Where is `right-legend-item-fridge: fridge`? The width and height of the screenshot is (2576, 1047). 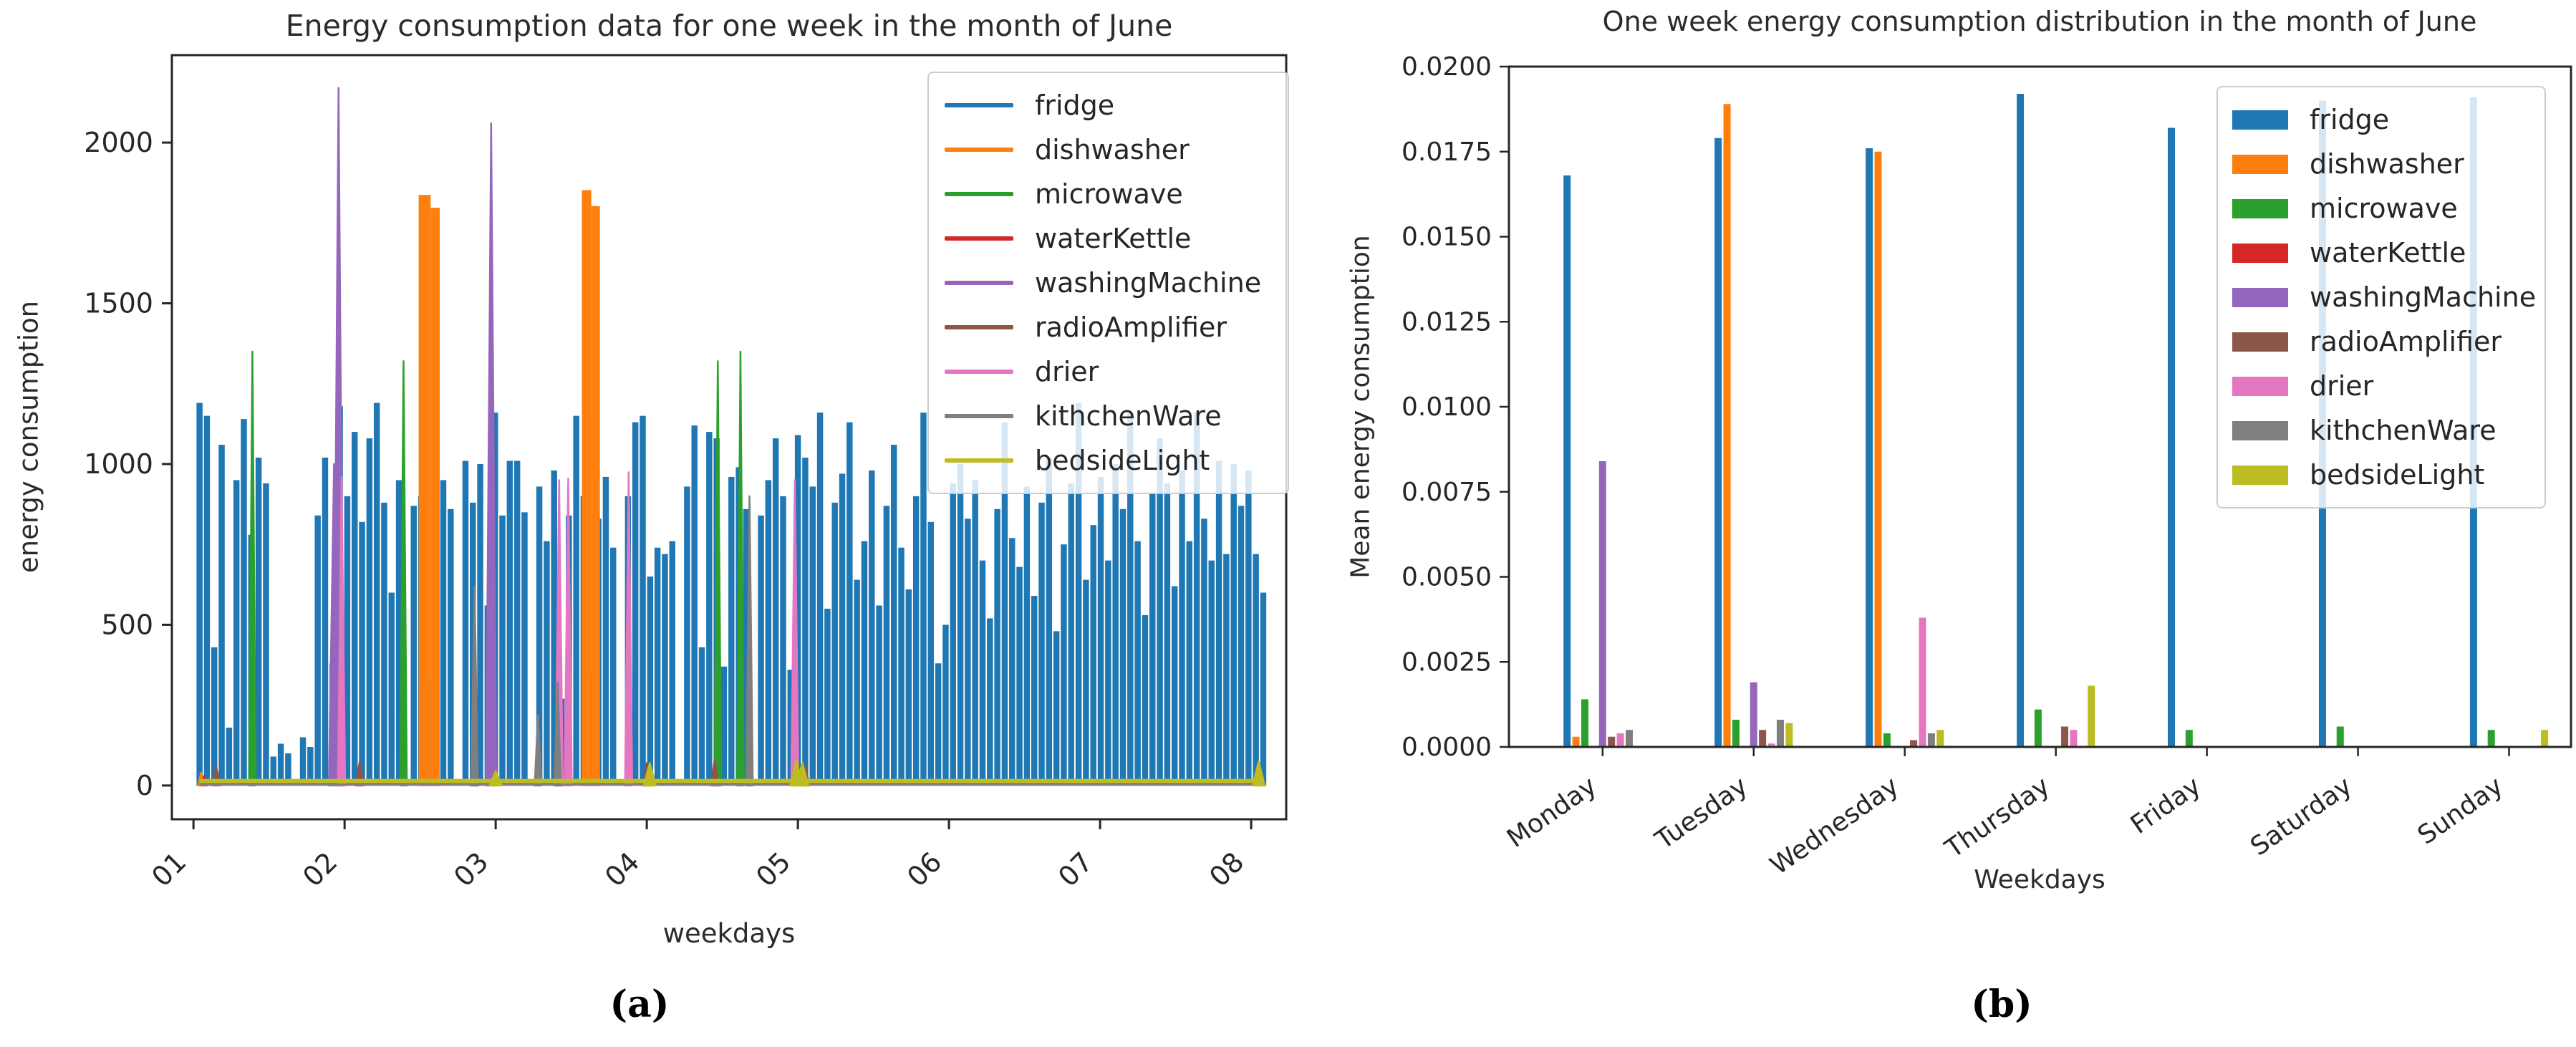 right-legend-item-fridge: fridge is located at coordinates (2381, 120).